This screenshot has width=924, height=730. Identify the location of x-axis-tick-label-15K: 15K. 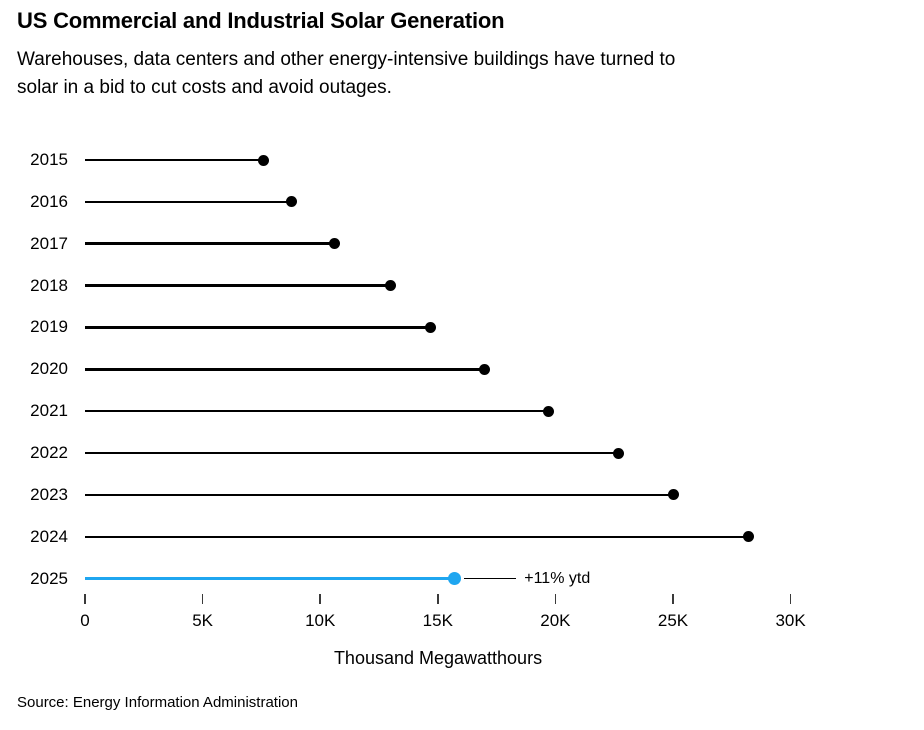
(437, 620).